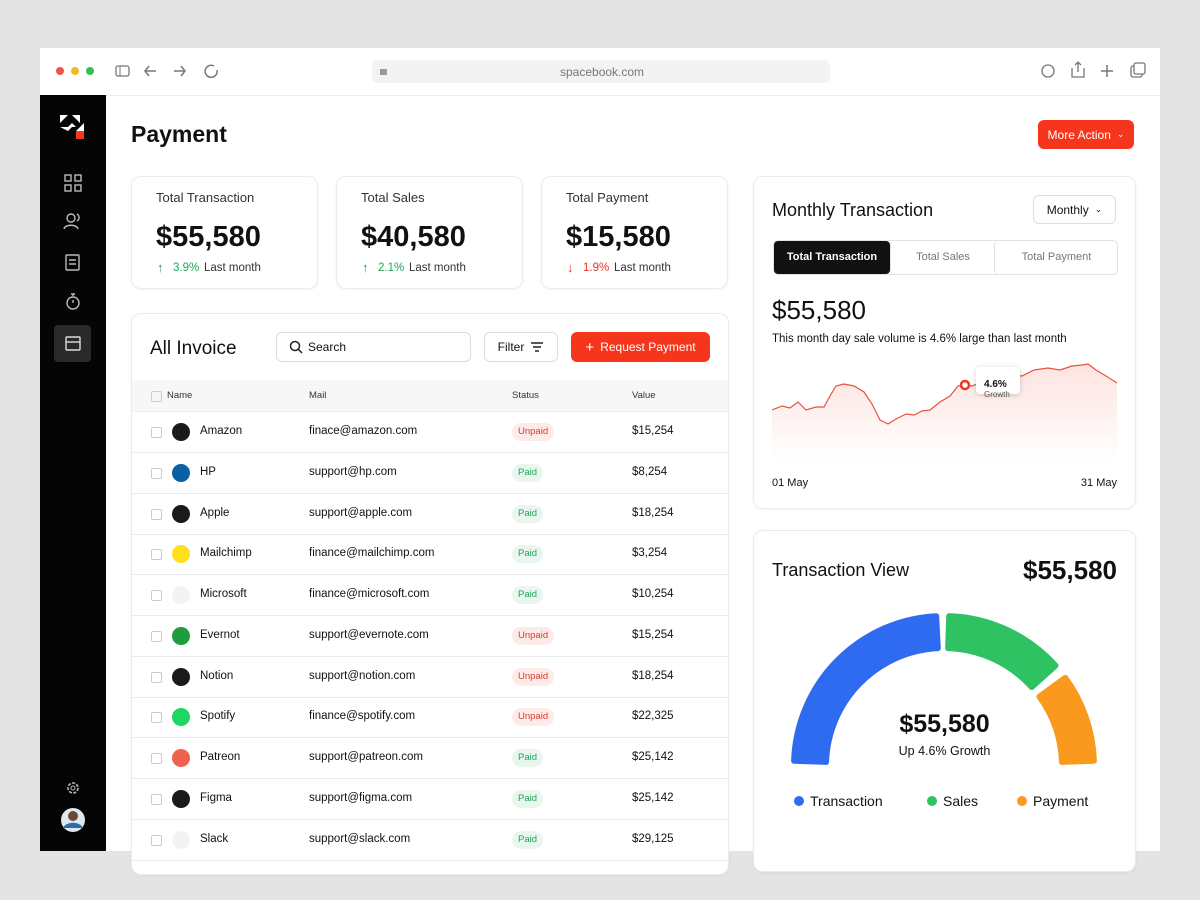  Describe the element at coordinates (232, 268) in the screenshot. I see `stat-period: Last month` at that location.